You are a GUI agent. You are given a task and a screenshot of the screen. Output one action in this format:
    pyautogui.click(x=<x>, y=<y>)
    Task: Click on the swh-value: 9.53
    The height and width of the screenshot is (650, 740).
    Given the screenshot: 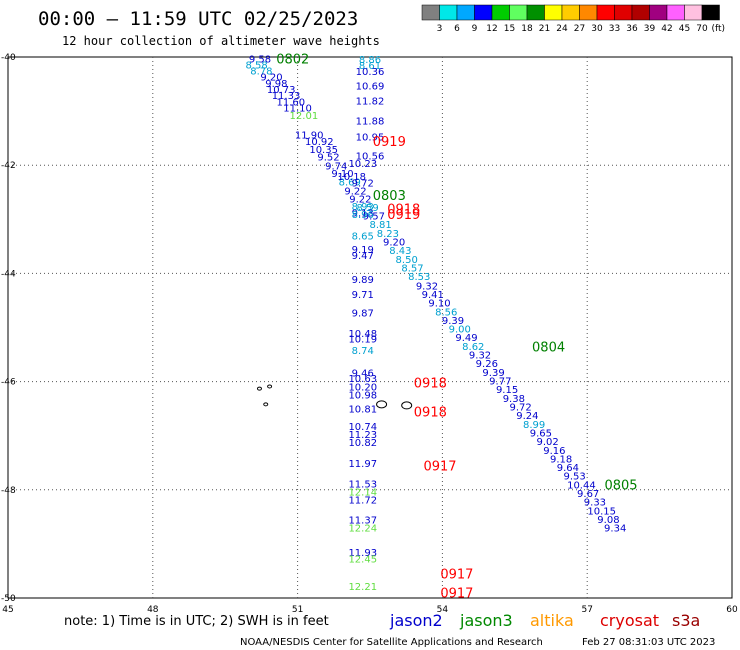 What is the action you would take?
    pyautogui.click(x=575, y=477)
    